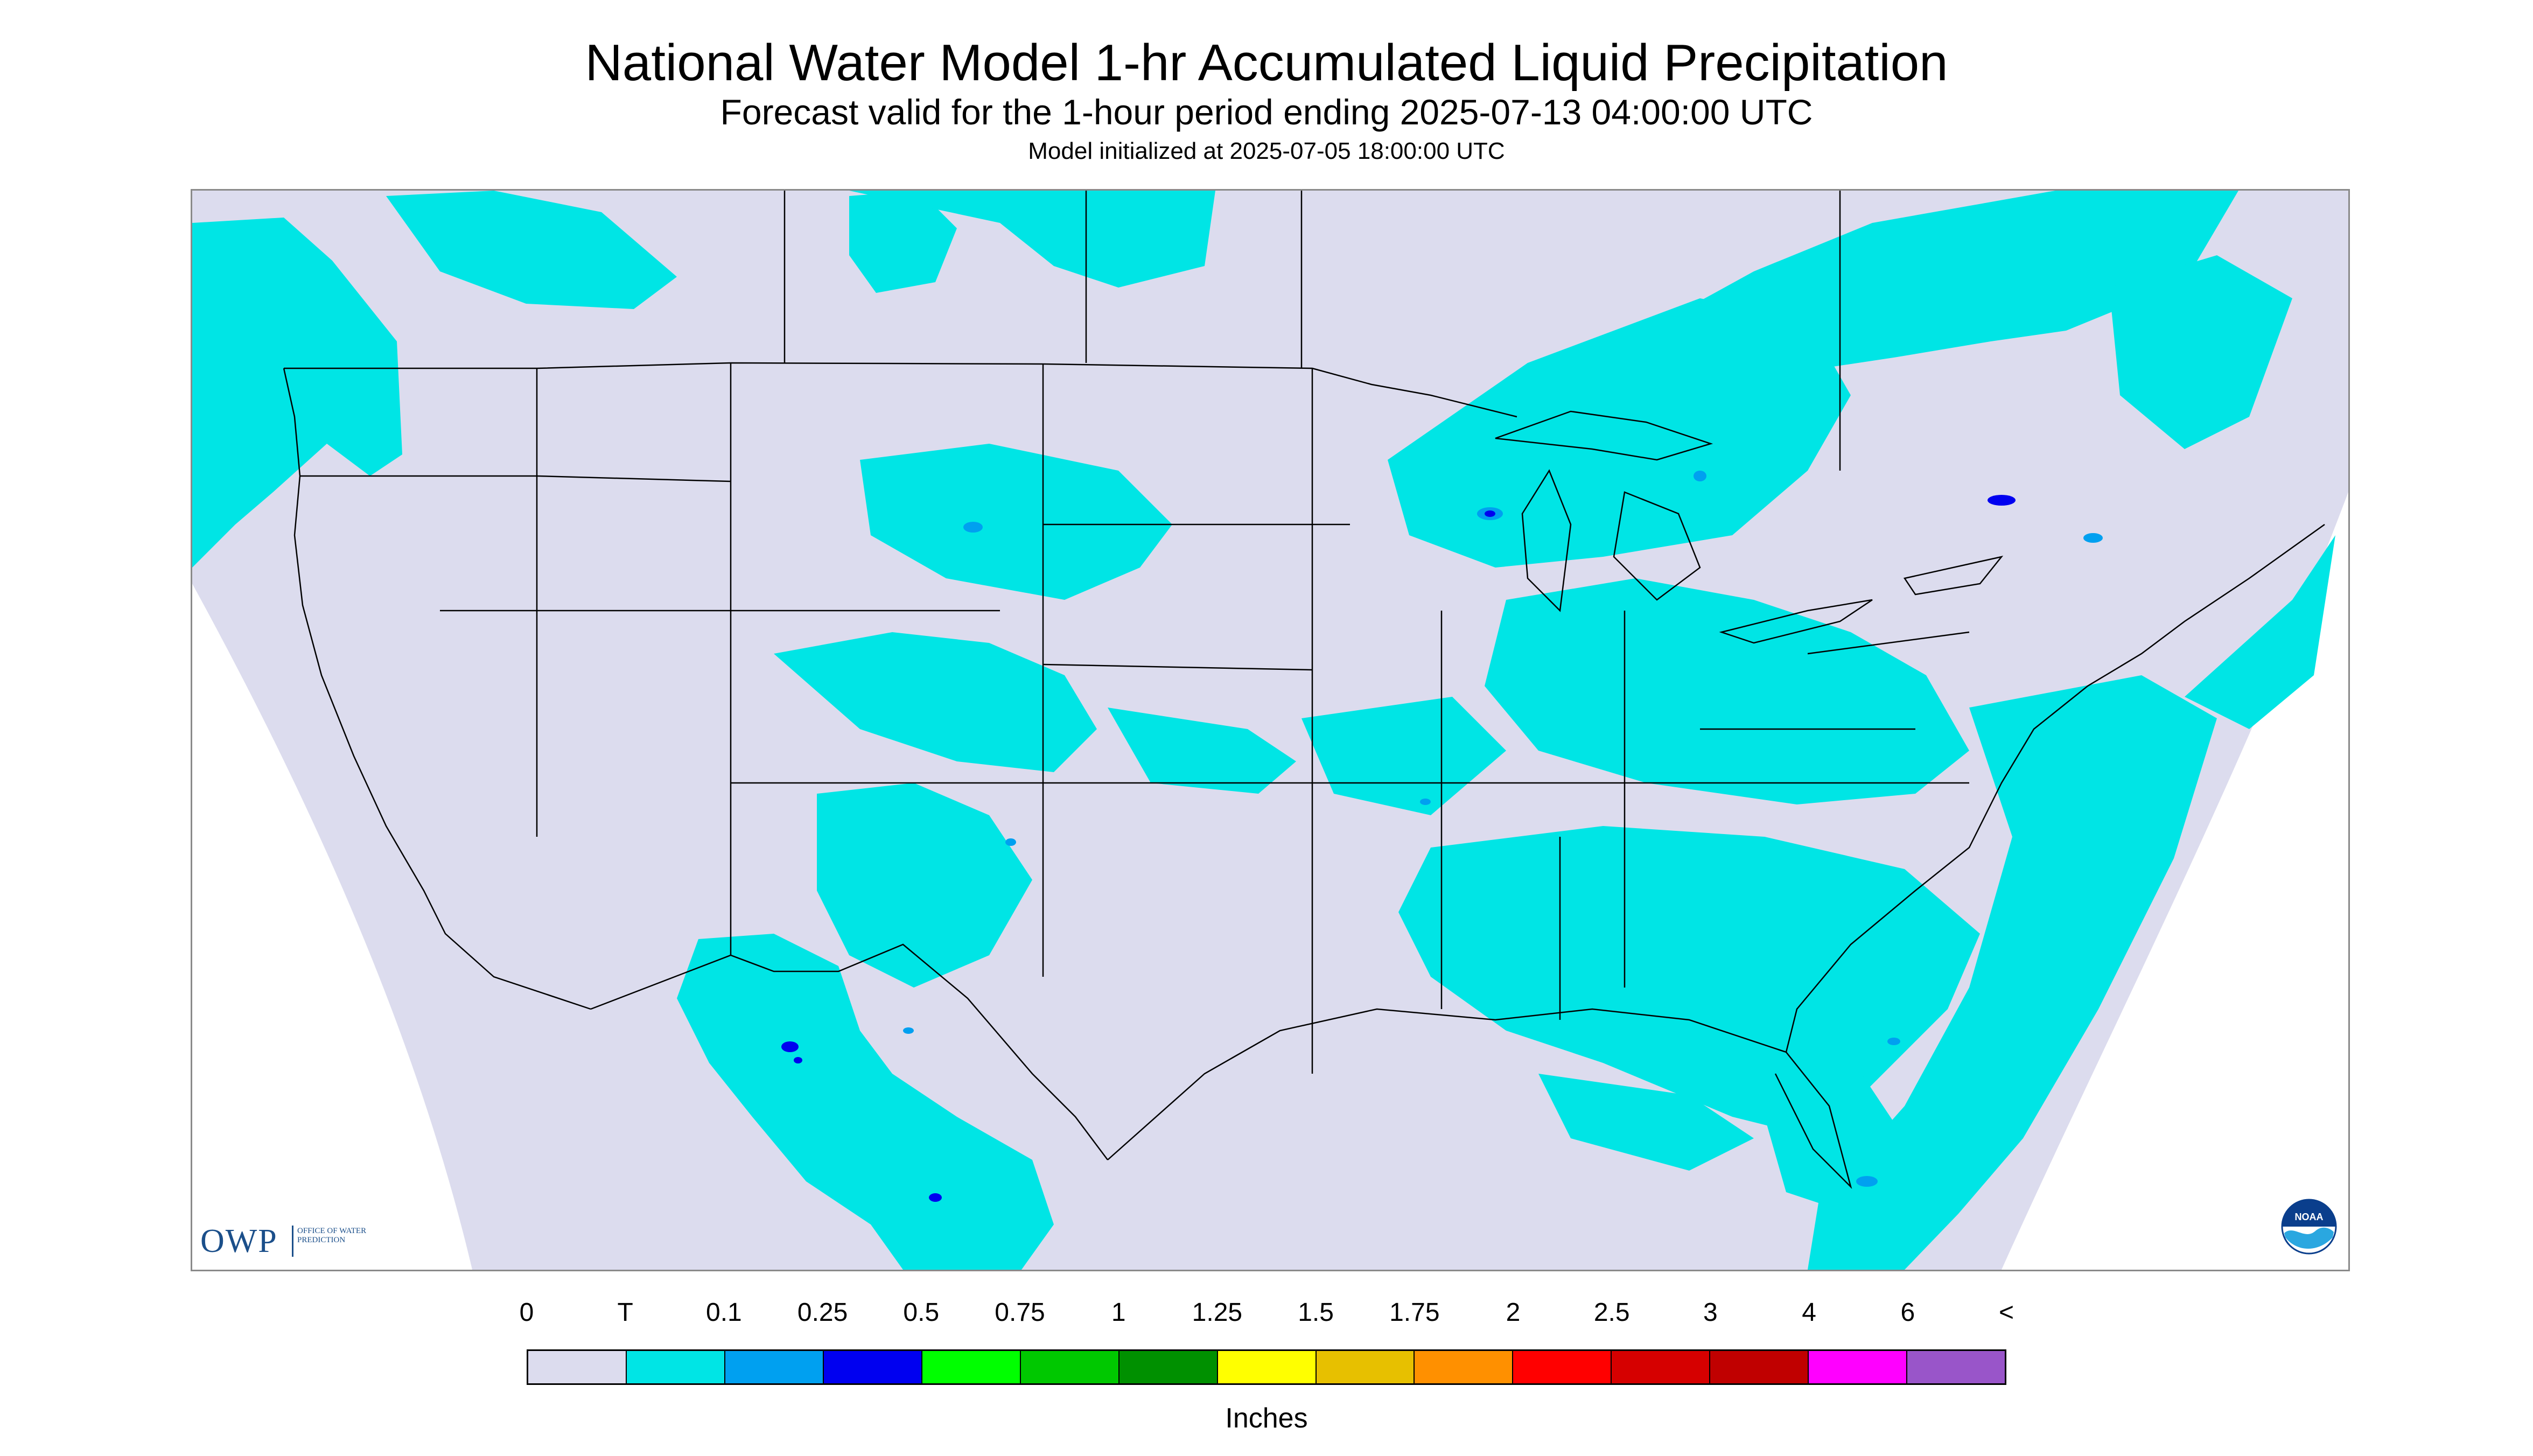 The image size is (2533, 1456). I want to click on legend-tick-label: 0.25, so click(823, 1312).